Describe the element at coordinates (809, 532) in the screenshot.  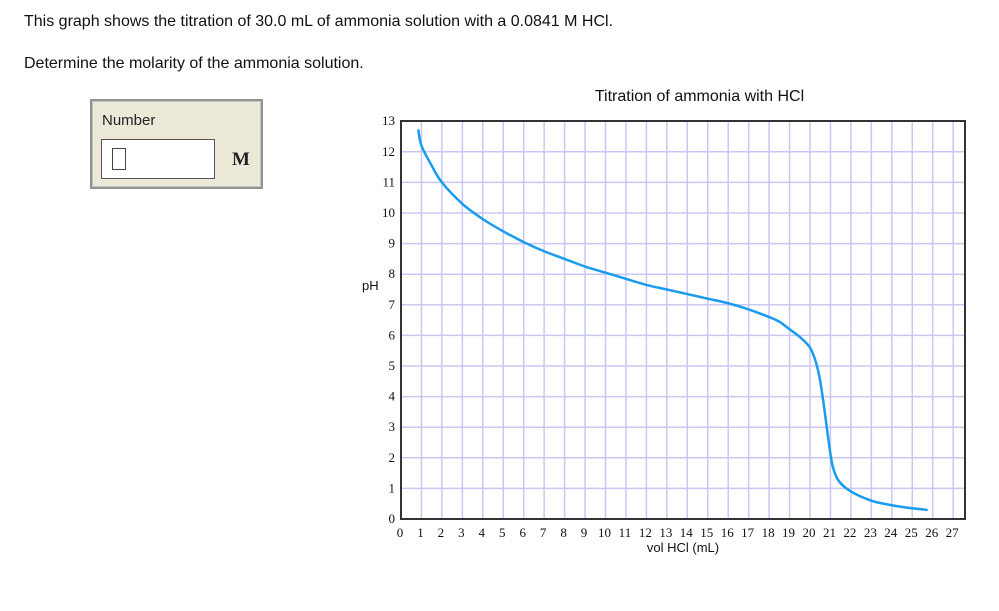
I see `svg-text: 20` at that location.